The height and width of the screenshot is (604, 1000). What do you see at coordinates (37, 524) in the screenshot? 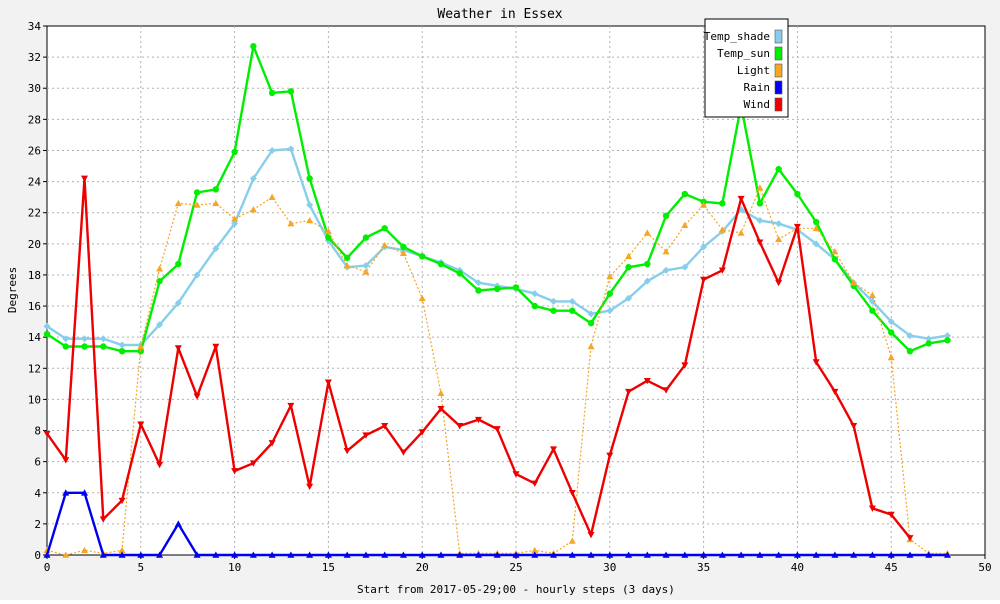
I see `y-tick-label: 2` at bounding box center [37, 524].